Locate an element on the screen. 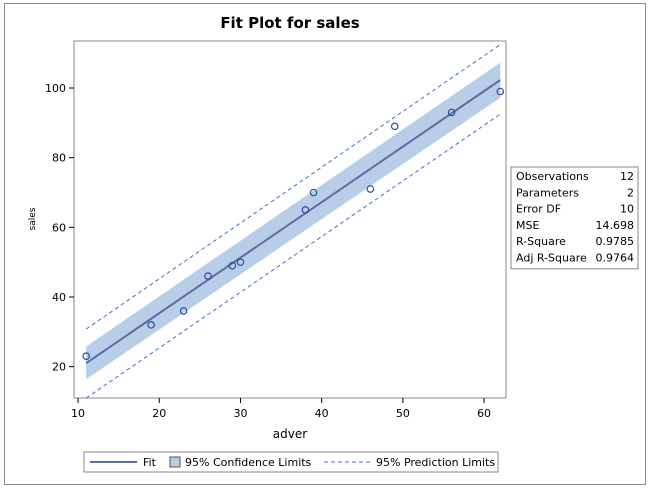  legend-confidence-label: 95% Confidence Limits is located at coordinates (248, 462).